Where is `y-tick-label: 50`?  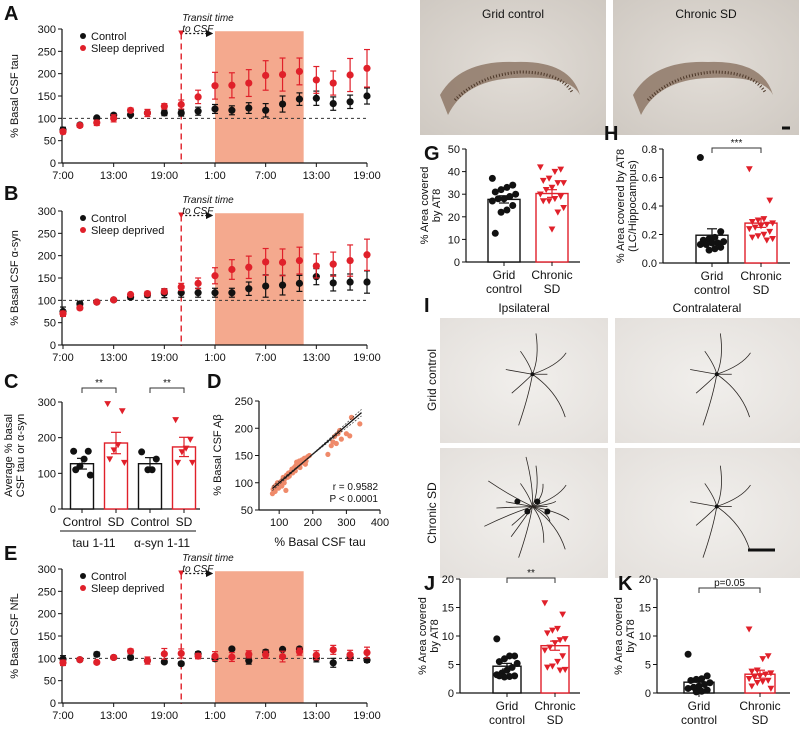 y-tick-label: 50 is located at coordinates (50, 324).